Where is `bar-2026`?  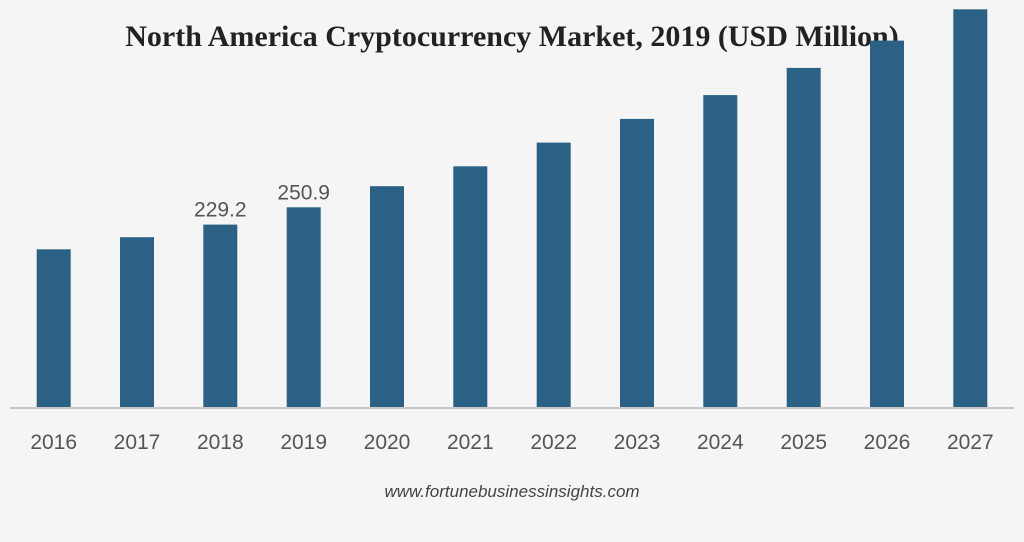 bar-2026 is located at coordinates (887, 224).